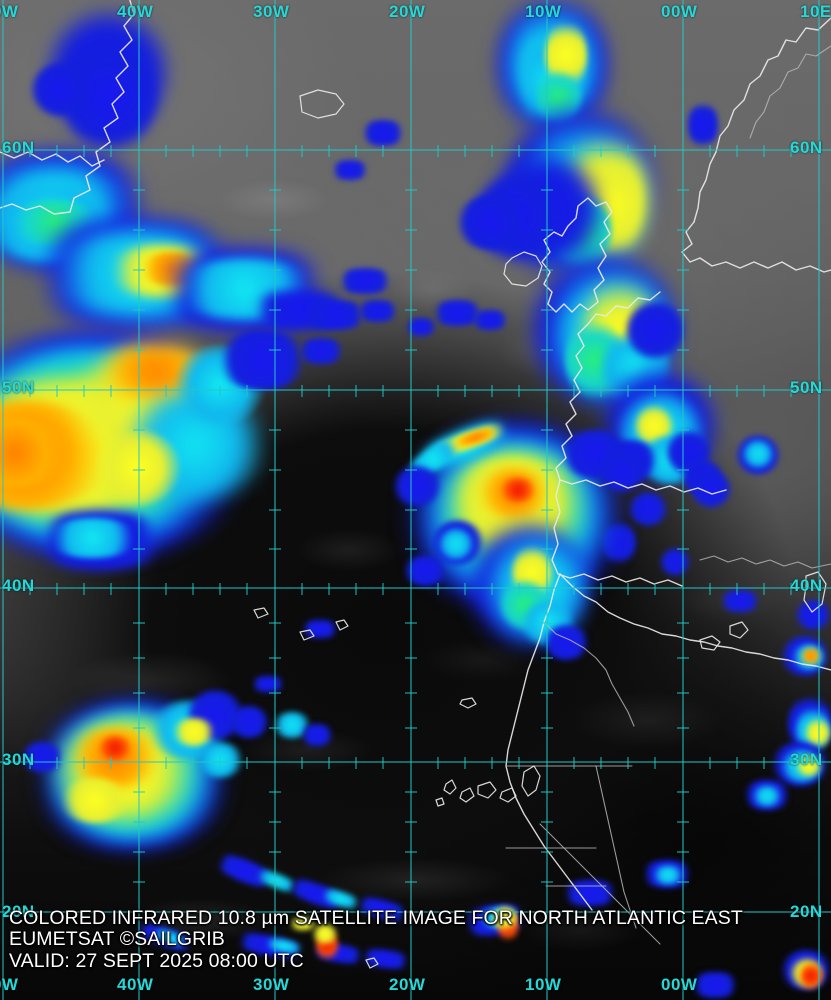  Describe the element at coordinates (468, 703) in the screenshot. I see `island-madeira` at that location.